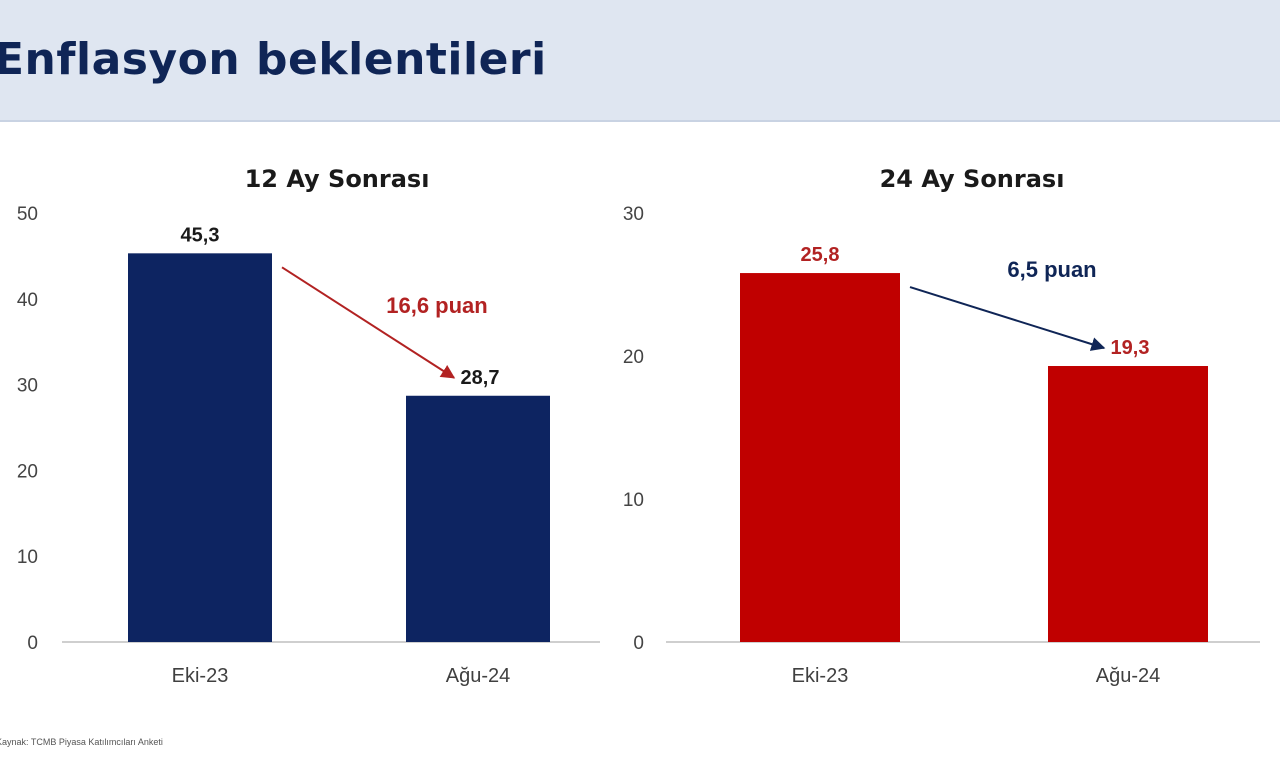 Image resolution: width=1280 pixels, height=759 pixels. I want to click on change-annotation: 6,5 puan, so click(1051, 269).